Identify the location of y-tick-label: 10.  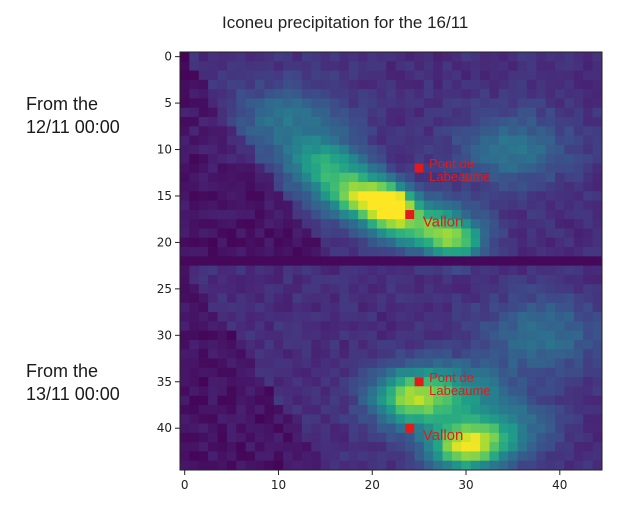
(164, 150).